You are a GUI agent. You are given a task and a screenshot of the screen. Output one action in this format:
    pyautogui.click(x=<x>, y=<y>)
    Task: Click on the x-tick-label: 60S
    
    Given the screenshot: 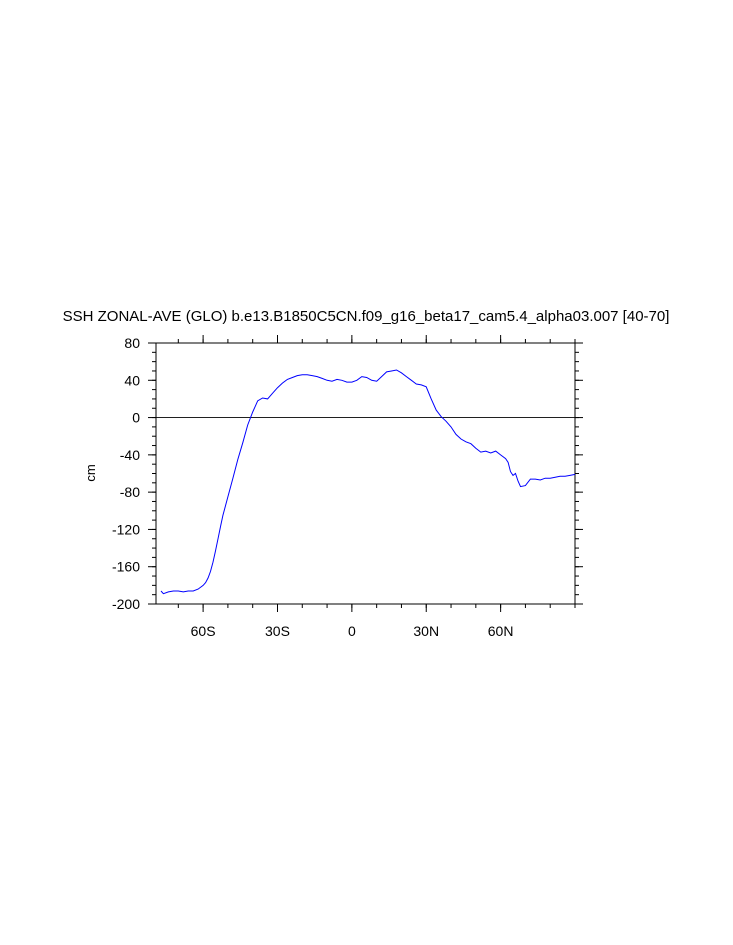 What is the action you would take?
    pyautogui.click(x=203, y=631)
    